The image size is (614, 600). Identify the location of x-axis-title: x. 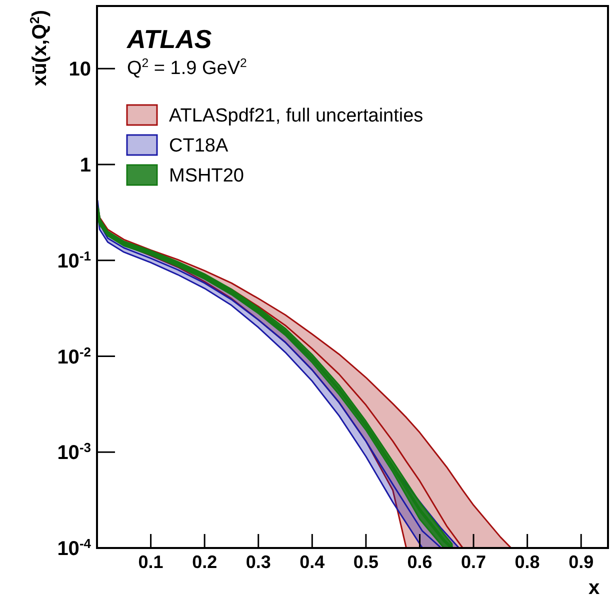
(594, 588).